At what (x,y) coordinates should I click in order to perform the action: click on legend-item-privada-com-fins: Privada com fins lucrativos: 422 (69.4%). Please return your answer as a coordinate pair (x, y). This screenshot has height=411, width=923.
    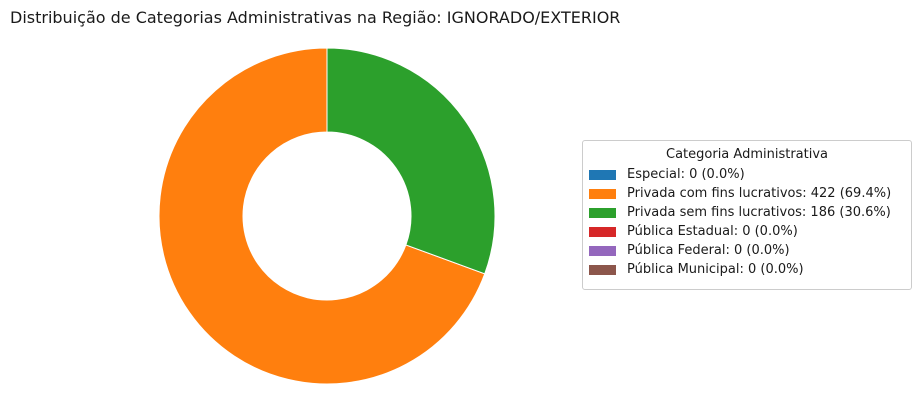
    Looking at the image, I should click on (747, 193).